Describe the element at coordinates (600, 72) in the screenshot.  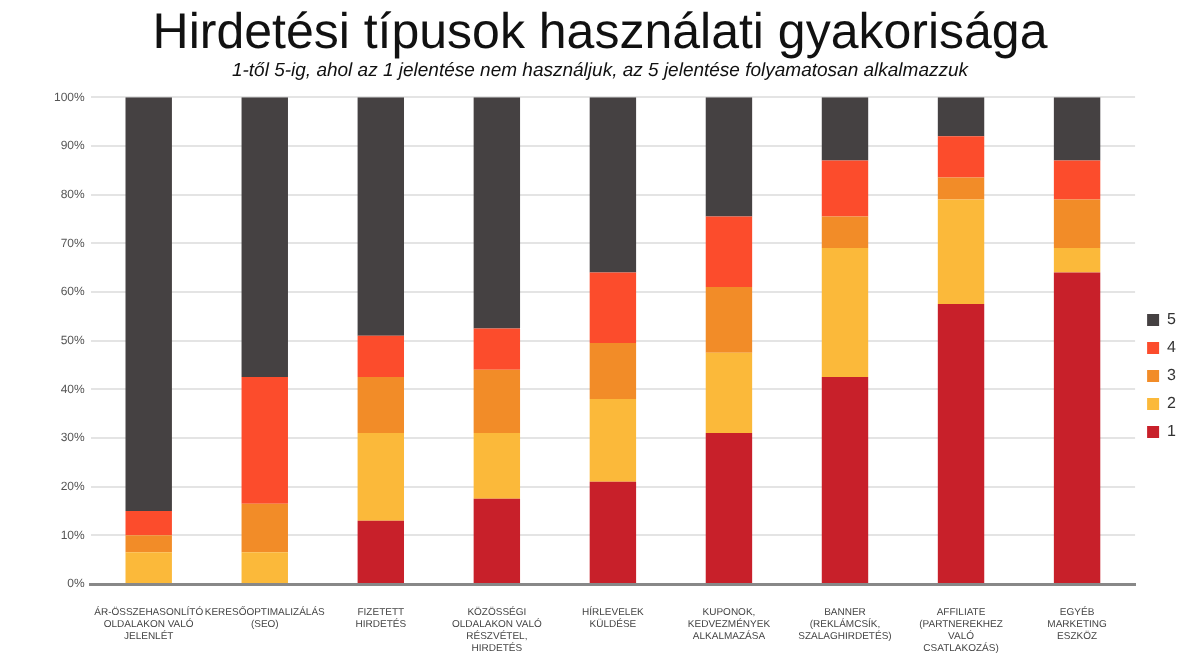
I see `chart-subtitle: 1-től 5-ig, ahol az 1 jelentése nem használjuk, az 5 jelentése folyamatosan alkalmazzuk` at that location.